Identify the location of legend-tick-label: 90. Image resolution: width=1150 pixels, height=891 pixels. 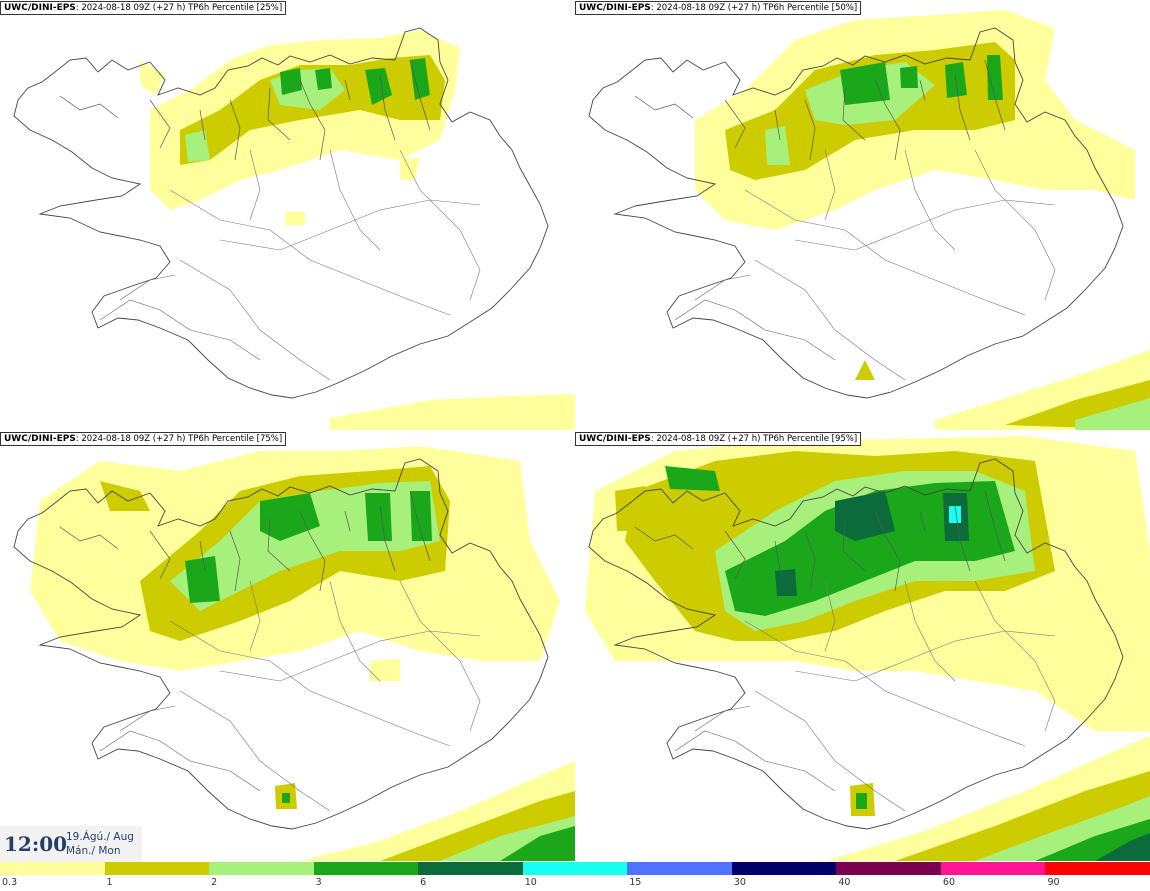
(1053, 882).